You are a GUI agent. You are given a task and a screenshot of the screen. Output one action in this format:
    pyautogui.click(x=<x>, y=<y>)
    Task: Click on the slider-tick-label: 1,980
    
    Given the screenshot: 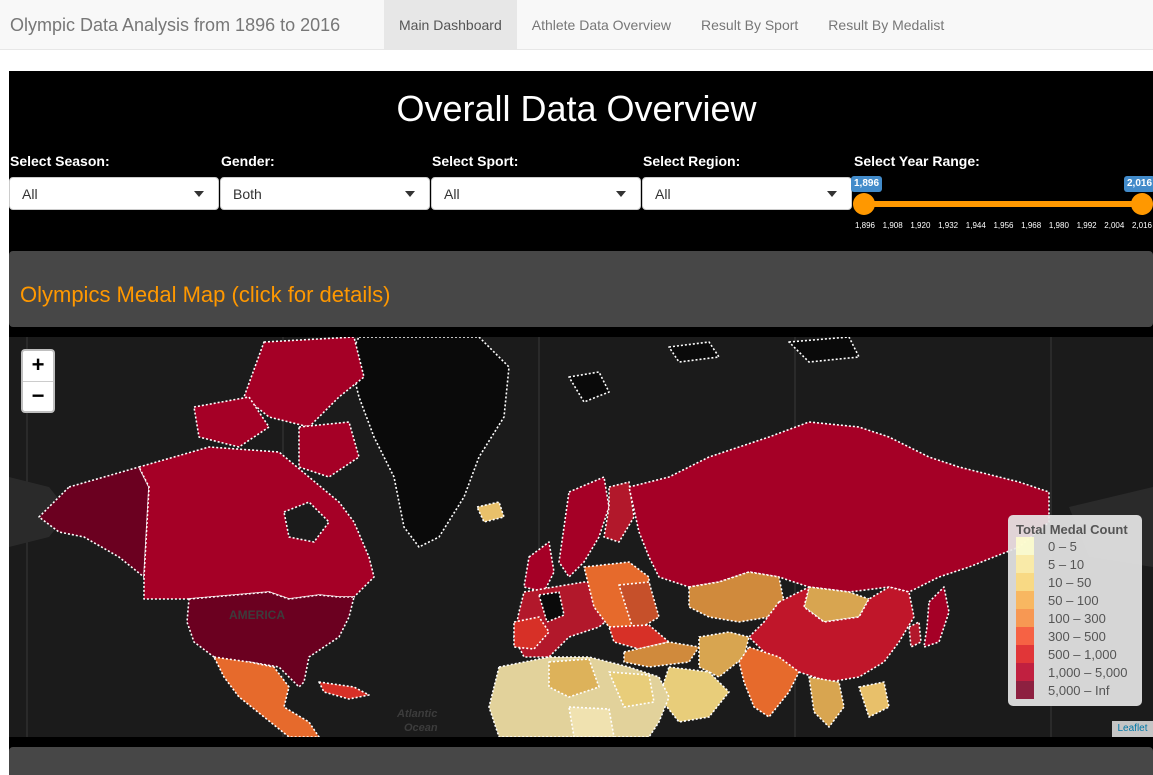 What is the action you would take?
    pyautogui.click(x=1058, y=225)
    